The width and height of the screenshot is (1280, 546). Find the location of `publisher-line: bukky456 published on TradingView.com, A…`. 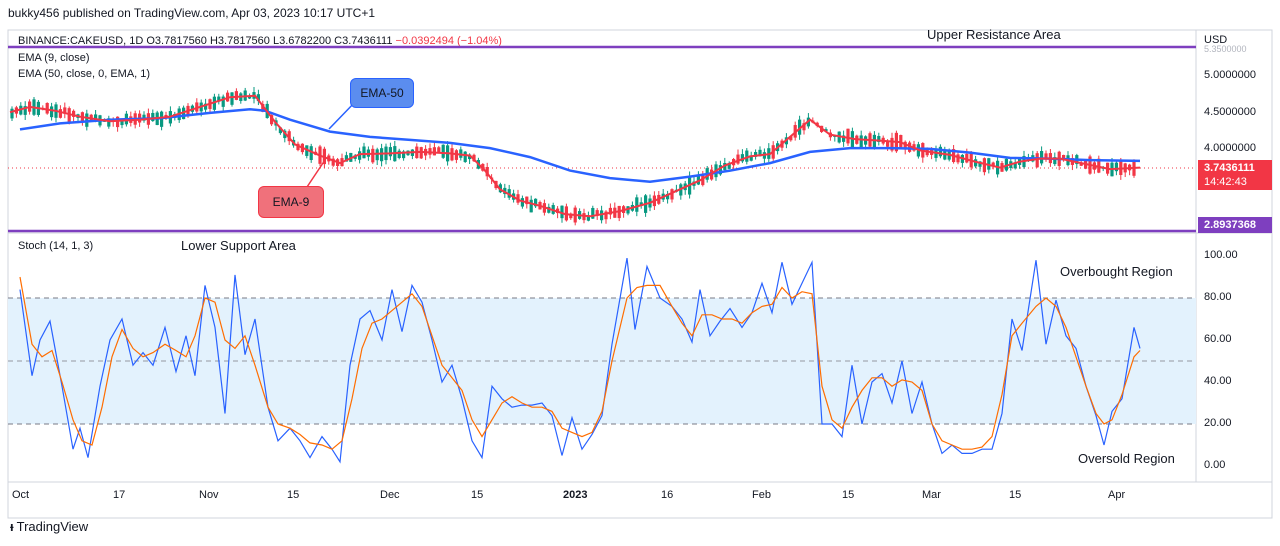

publisher-line: bukky456 published on TradingView.com, A… is located at coordinates (192, 13).